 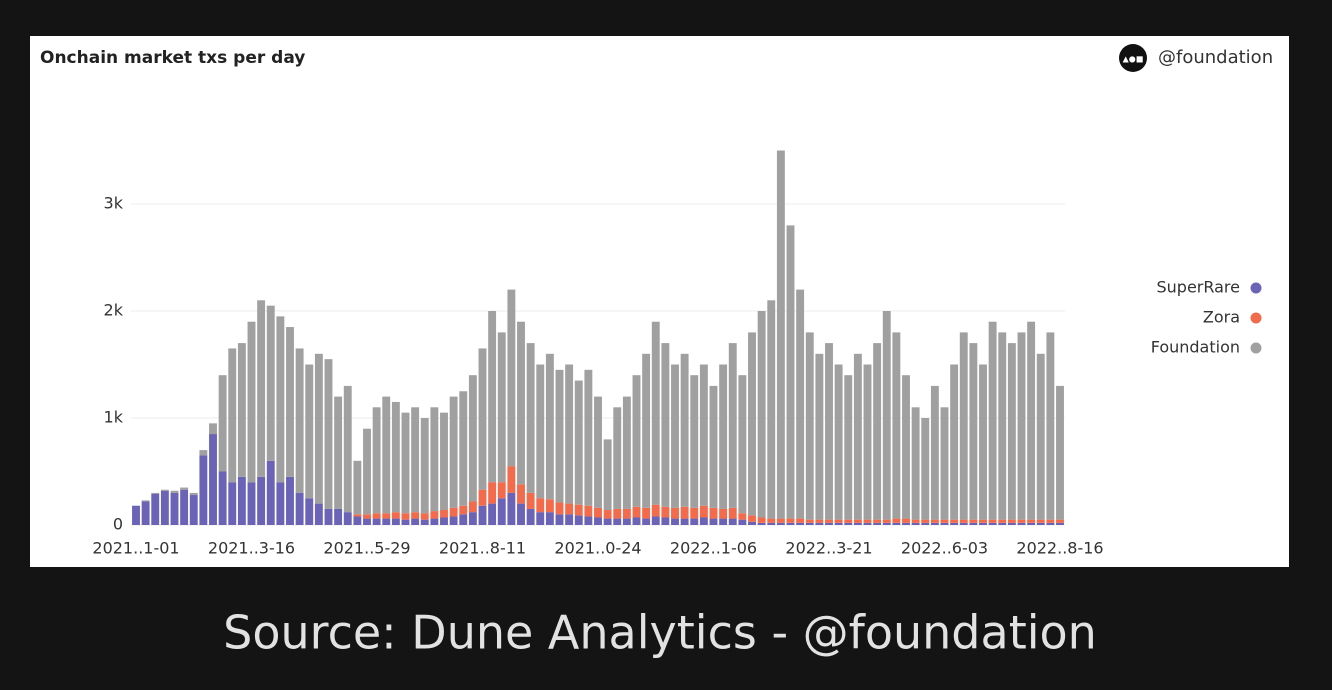 I want to click on legend-label: SuperRare, so click(x=1198, y=287).